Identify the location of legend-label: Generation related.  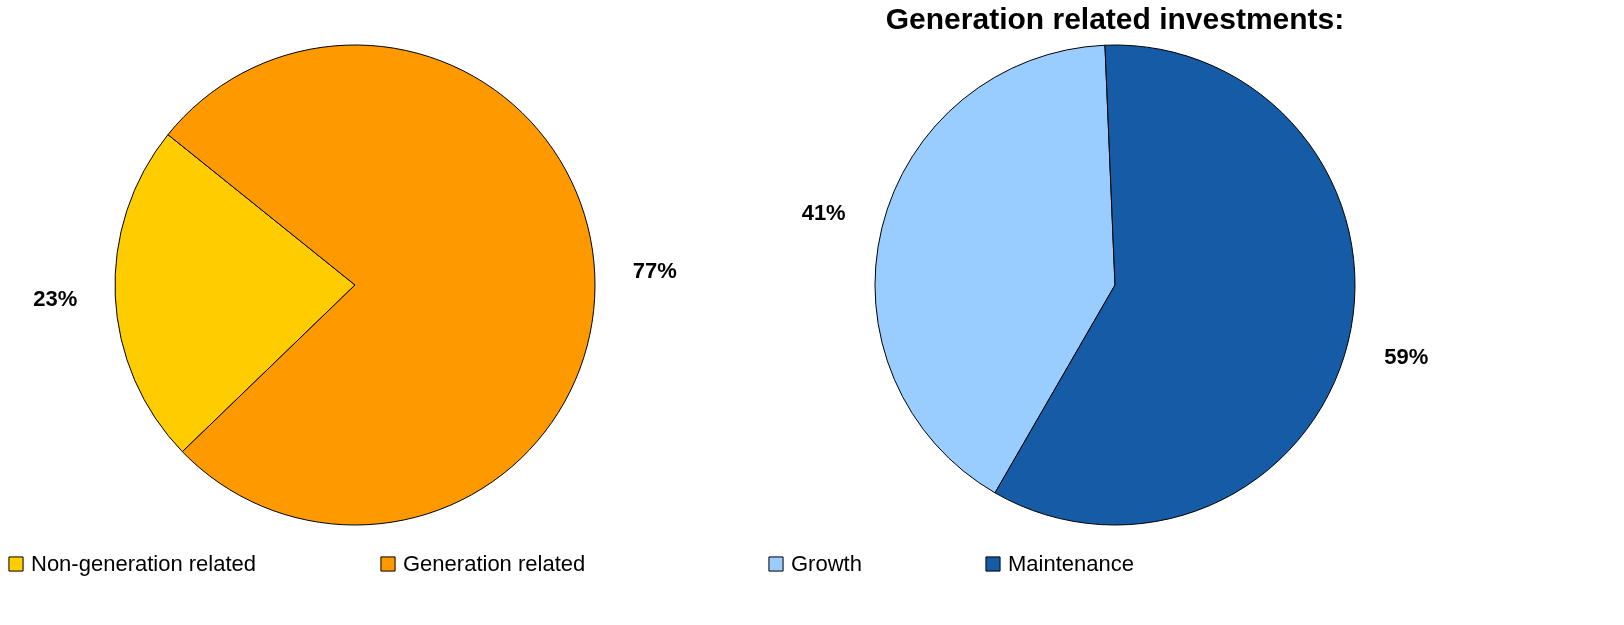
(494, 563).